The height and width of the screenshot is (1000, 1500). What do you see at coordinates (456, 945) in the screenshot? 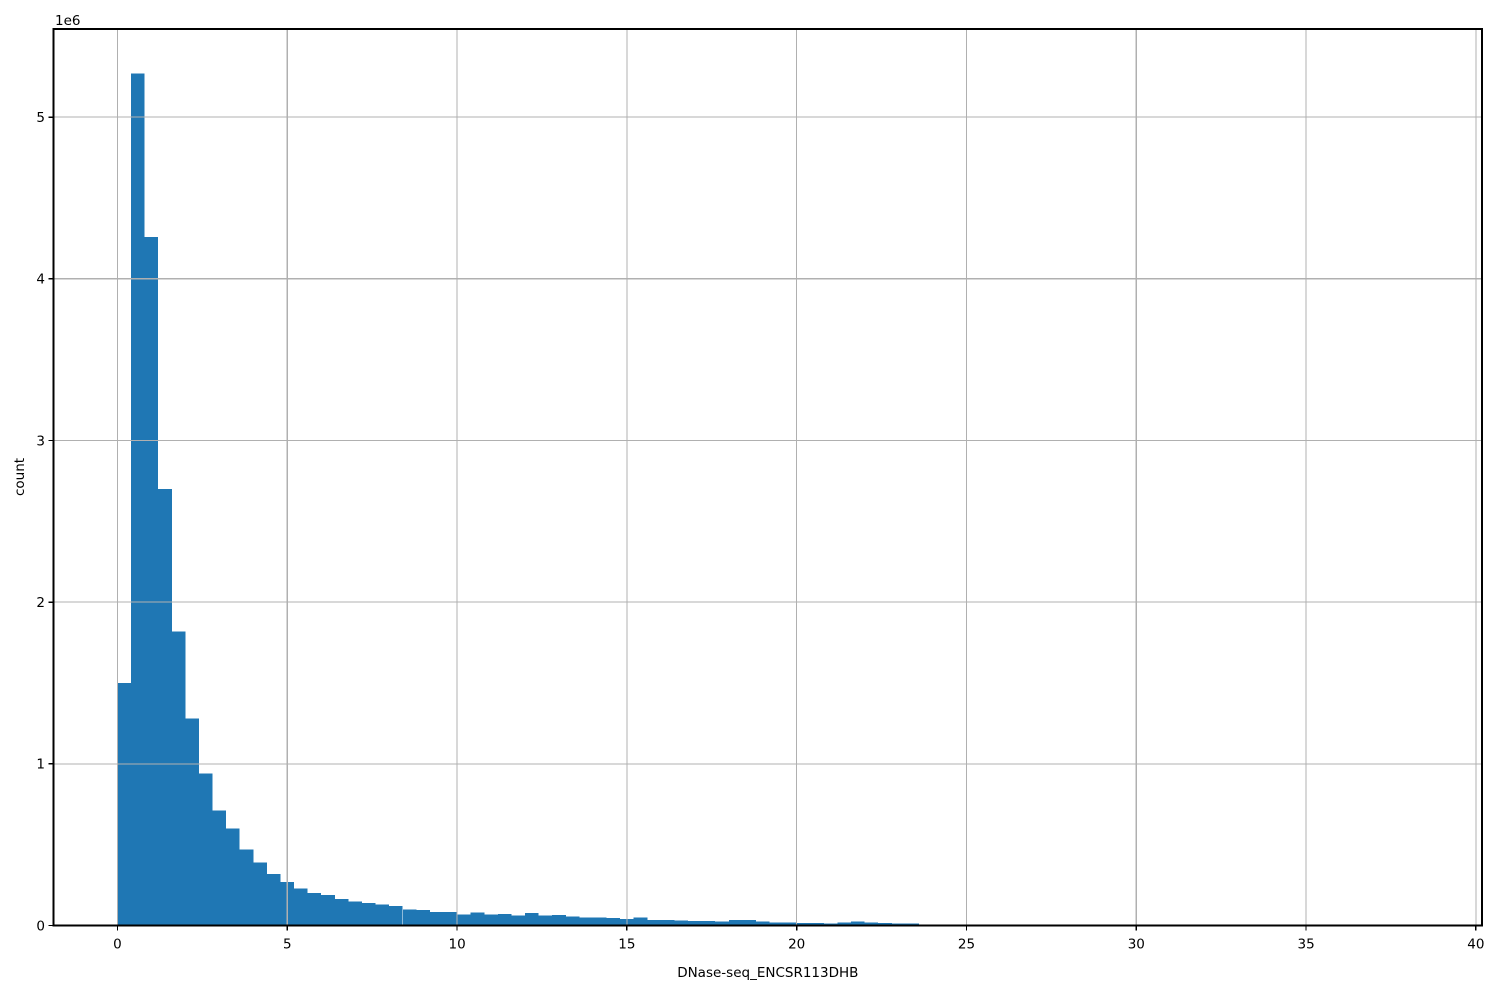
I see `x-tick-label: 10` at bounding box center [456, 945].